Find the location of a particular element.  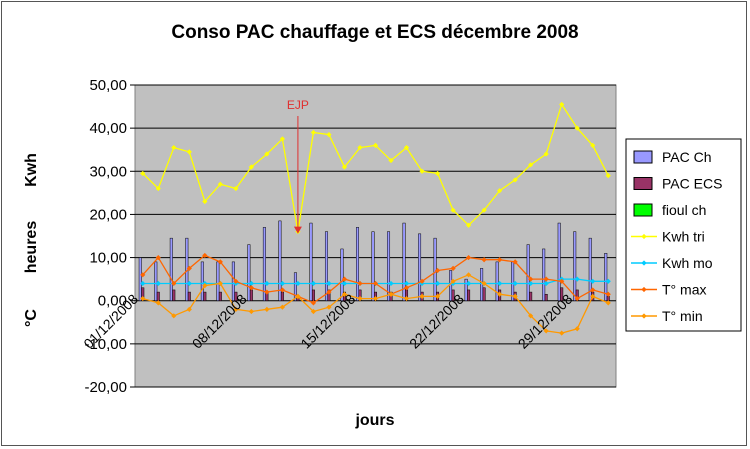

legend-label: PAC ECS is located at coordinates (692, 184).